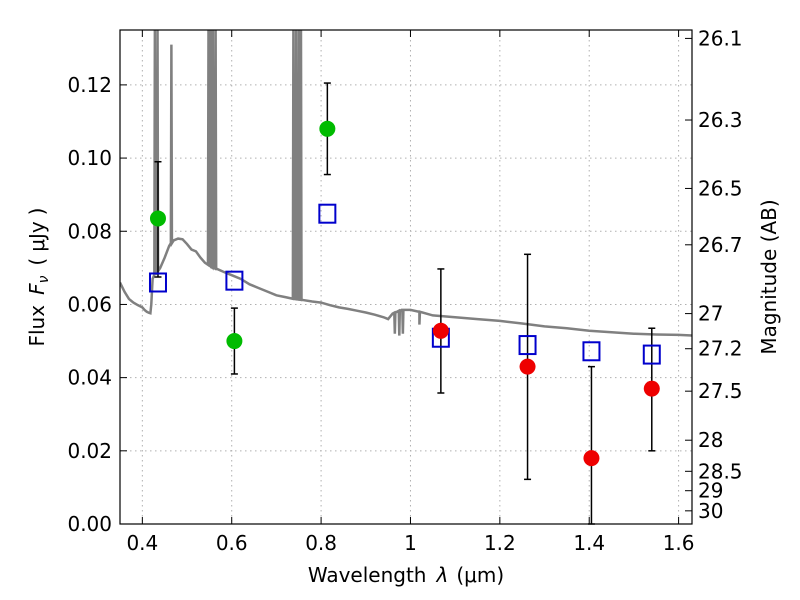 Image resolution: width=800 pixels, height=600 pixels. Describe the element at coordinates (89, 378) in the screenshot. I see `y-tick-label: 0.04` at that location.